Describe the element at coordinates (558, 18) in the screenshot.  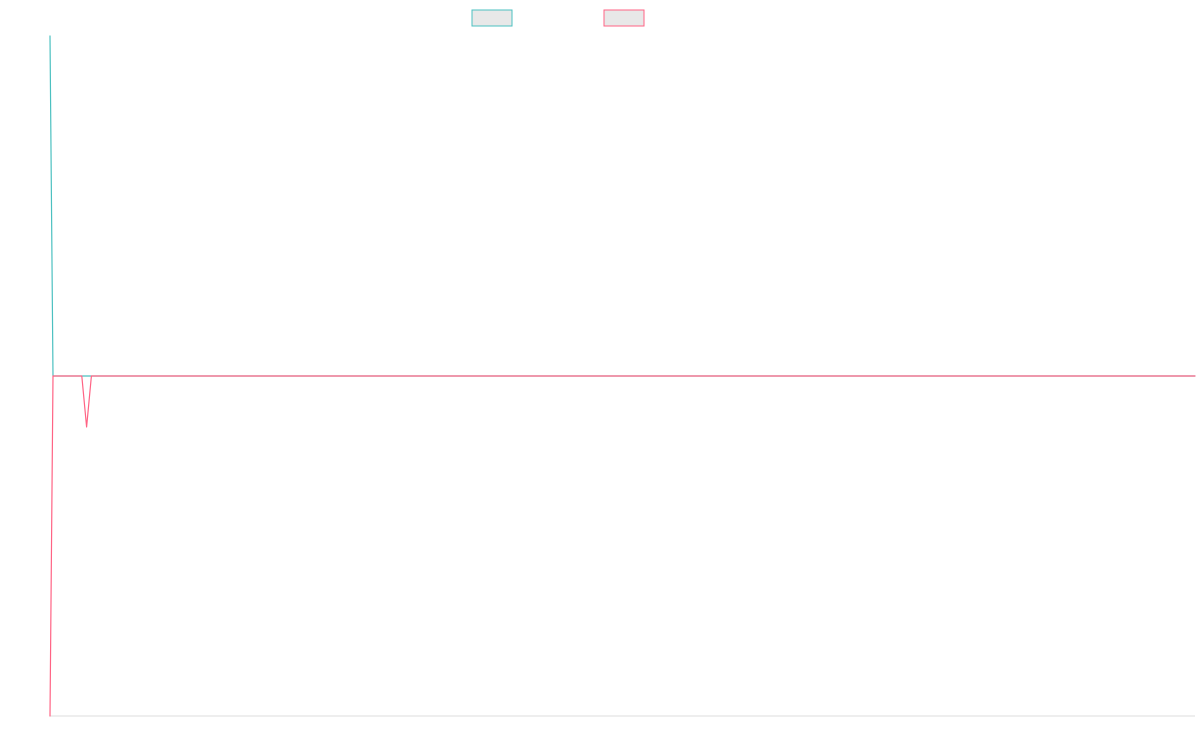
I see `legend` at that location.